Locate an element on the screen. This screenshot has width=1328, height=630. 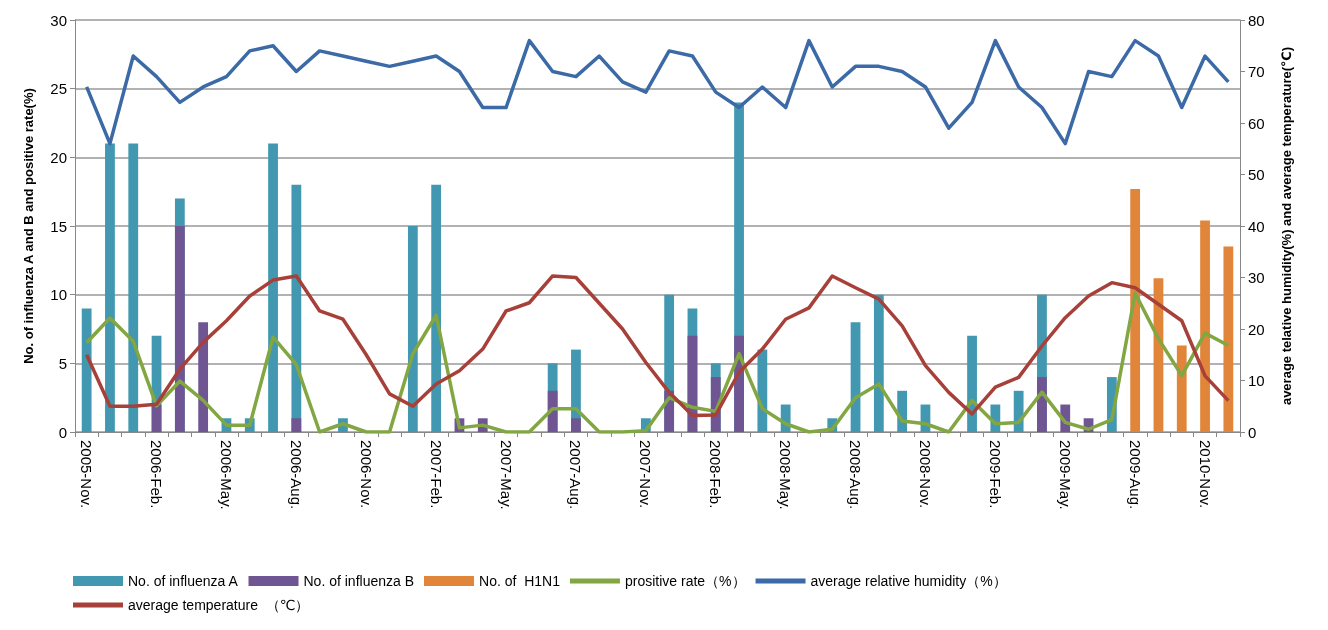
x-tick-label: 2009-May. is located at coordinates (1065, 475).